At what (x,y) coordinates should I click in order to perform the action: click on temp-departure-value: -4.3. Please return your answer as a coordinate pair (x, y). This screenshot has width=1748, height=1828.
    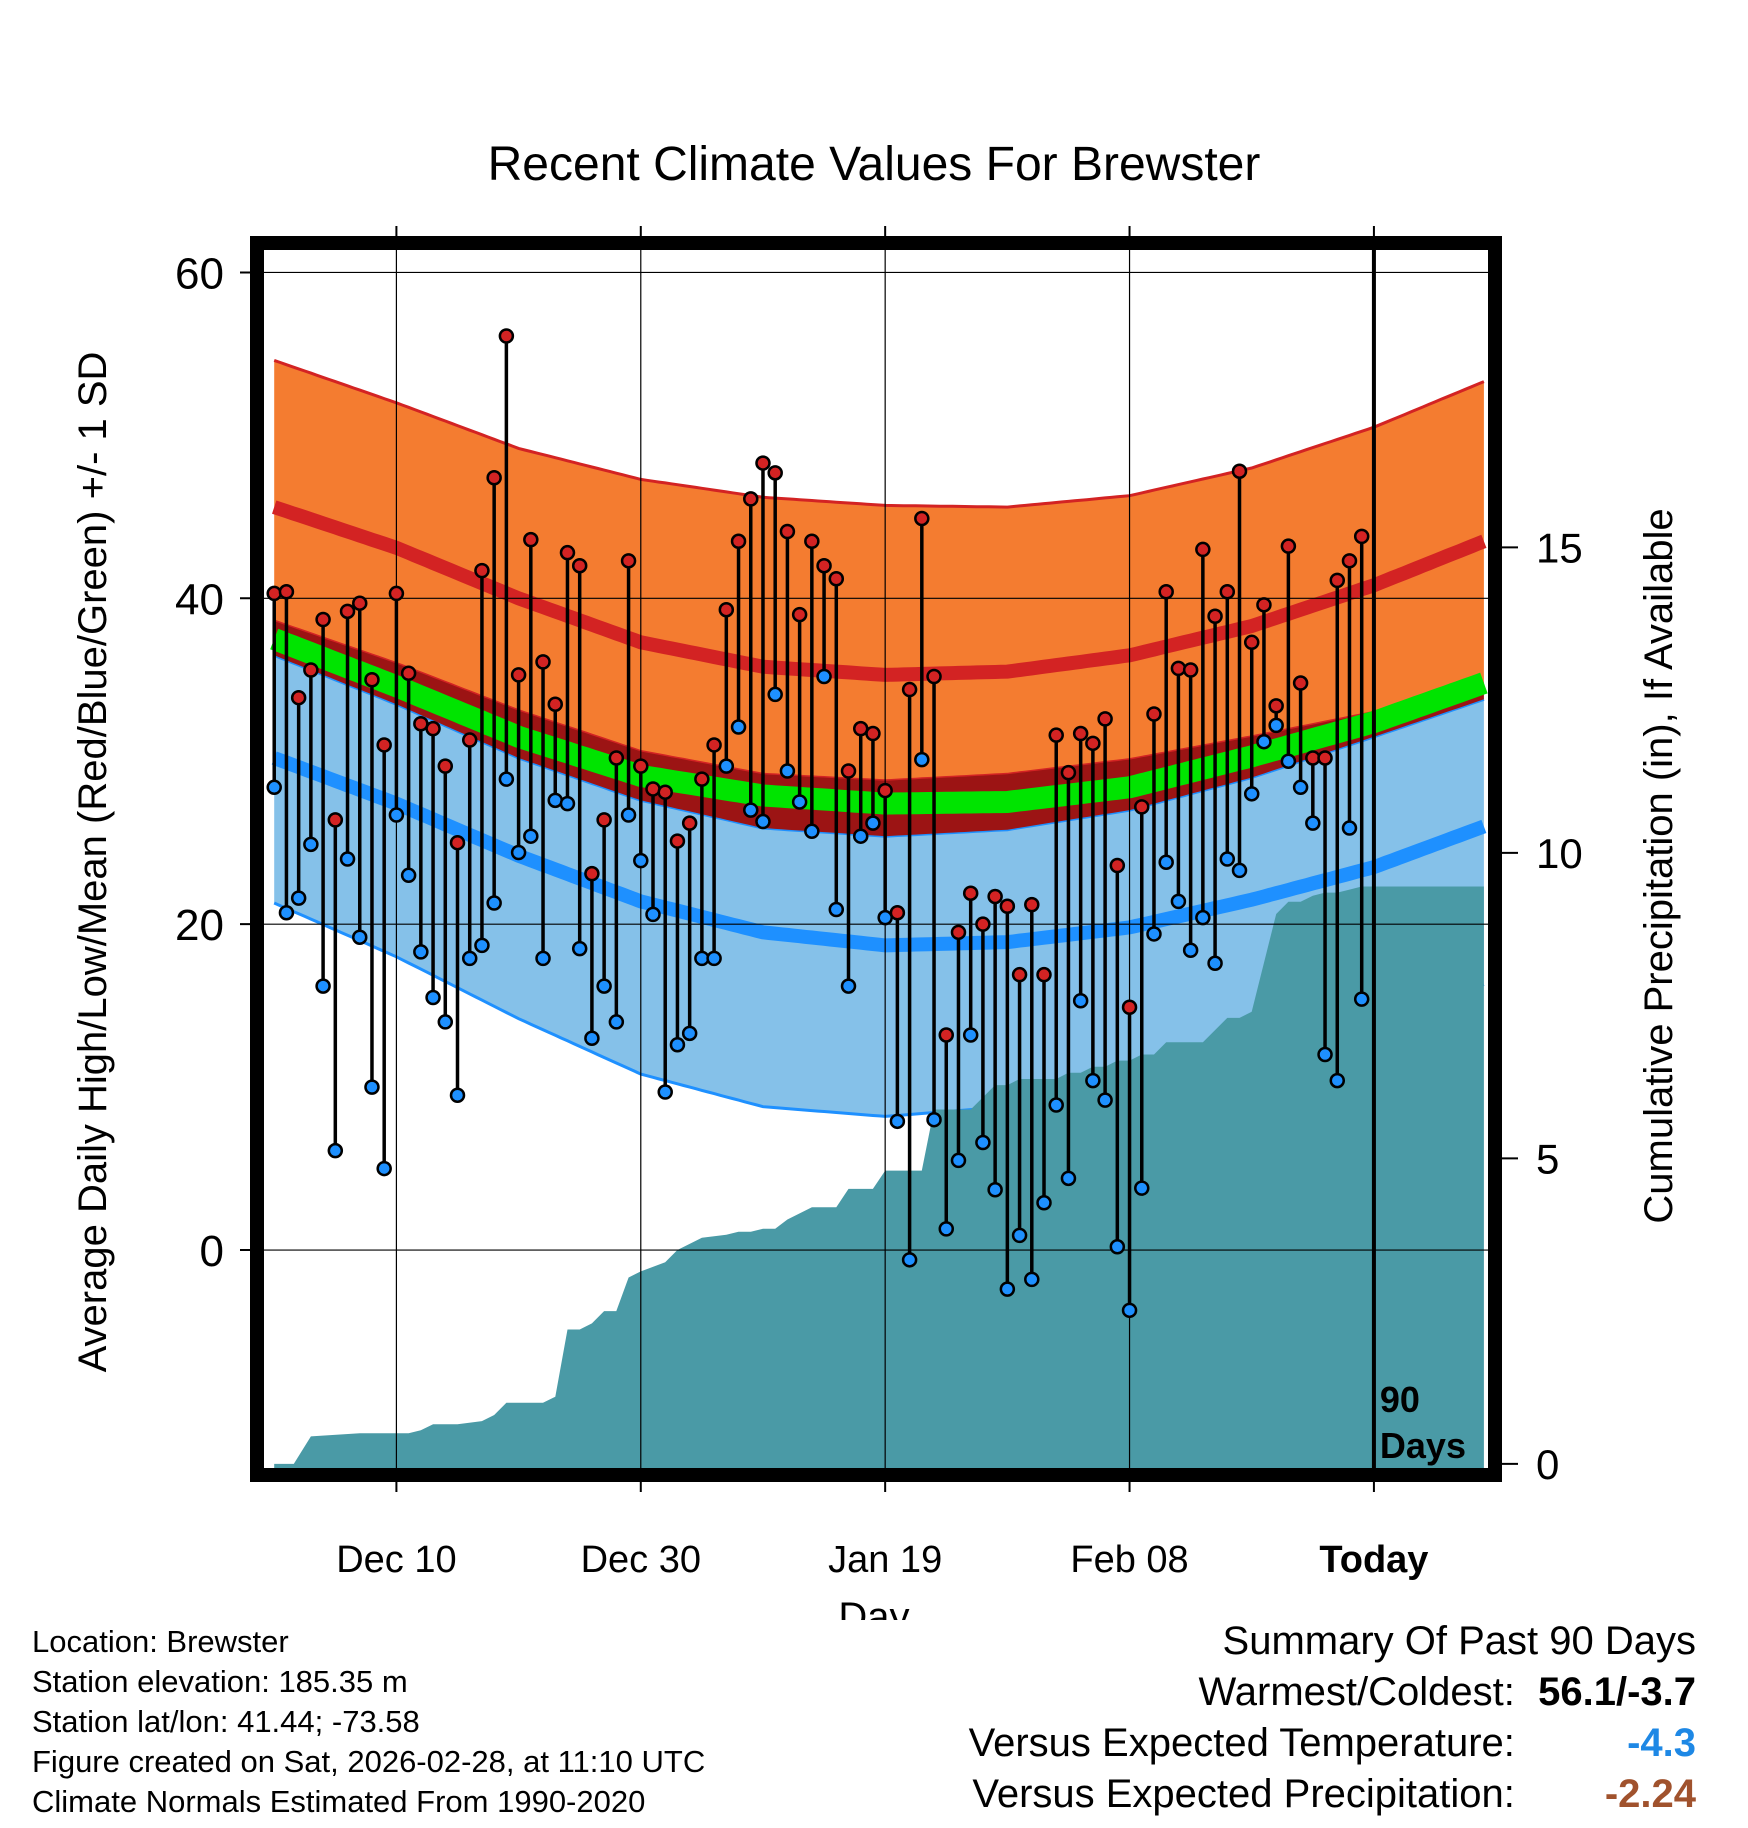
    Looking at the image, I should click on (1661, 1743).